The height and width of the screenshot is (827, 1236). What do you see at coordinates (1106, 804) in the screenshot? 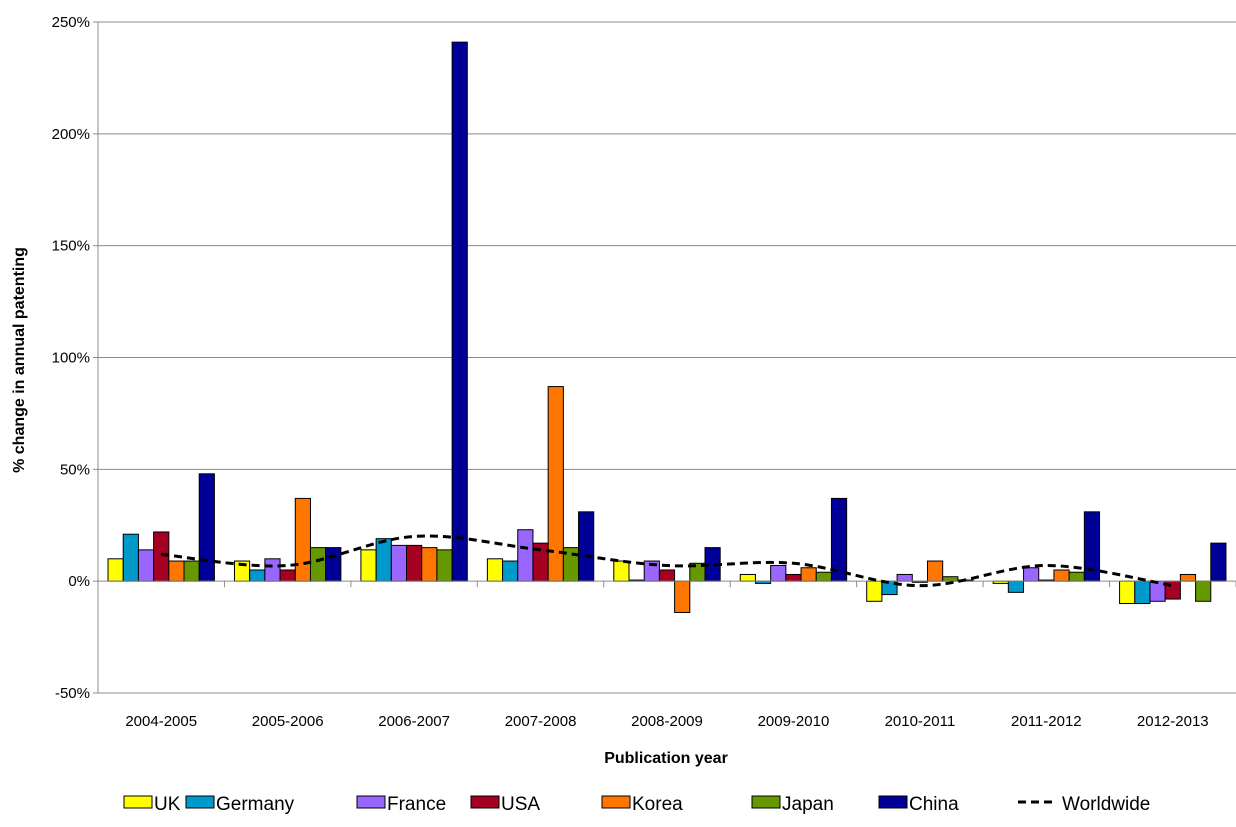
I see `legend-label-worldwide: Worldwide` at bounding box center [1106, 804].